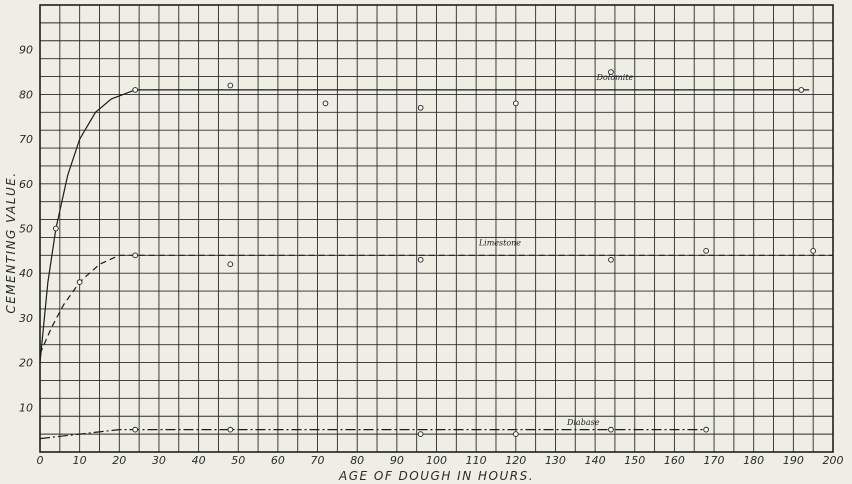  Describe the element at coordinates (714, 460) in the screenshot. I see `x-tick-label: 170` at that location.